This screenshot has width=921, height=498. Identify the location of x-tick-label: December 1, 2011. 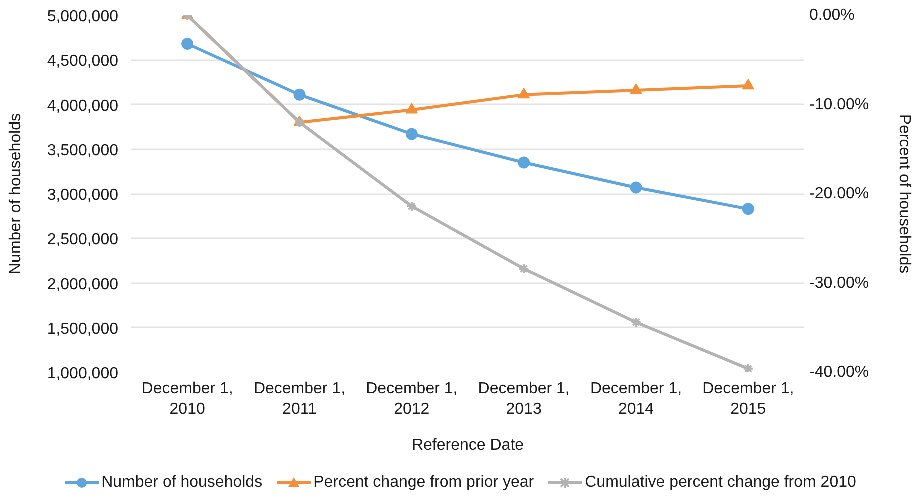
(300, 399).